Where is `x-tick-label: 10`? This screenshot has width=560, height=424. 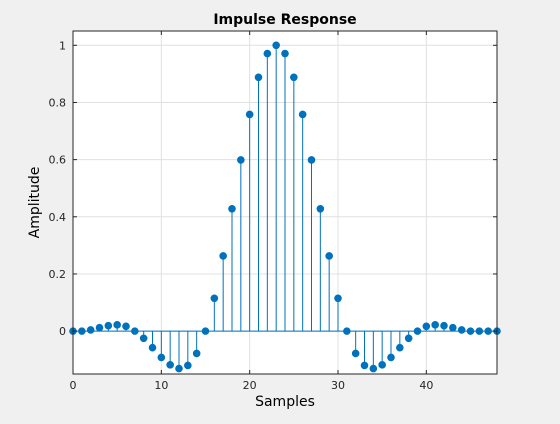
x-tick-label: 10 is located at coordinates (161, 385).